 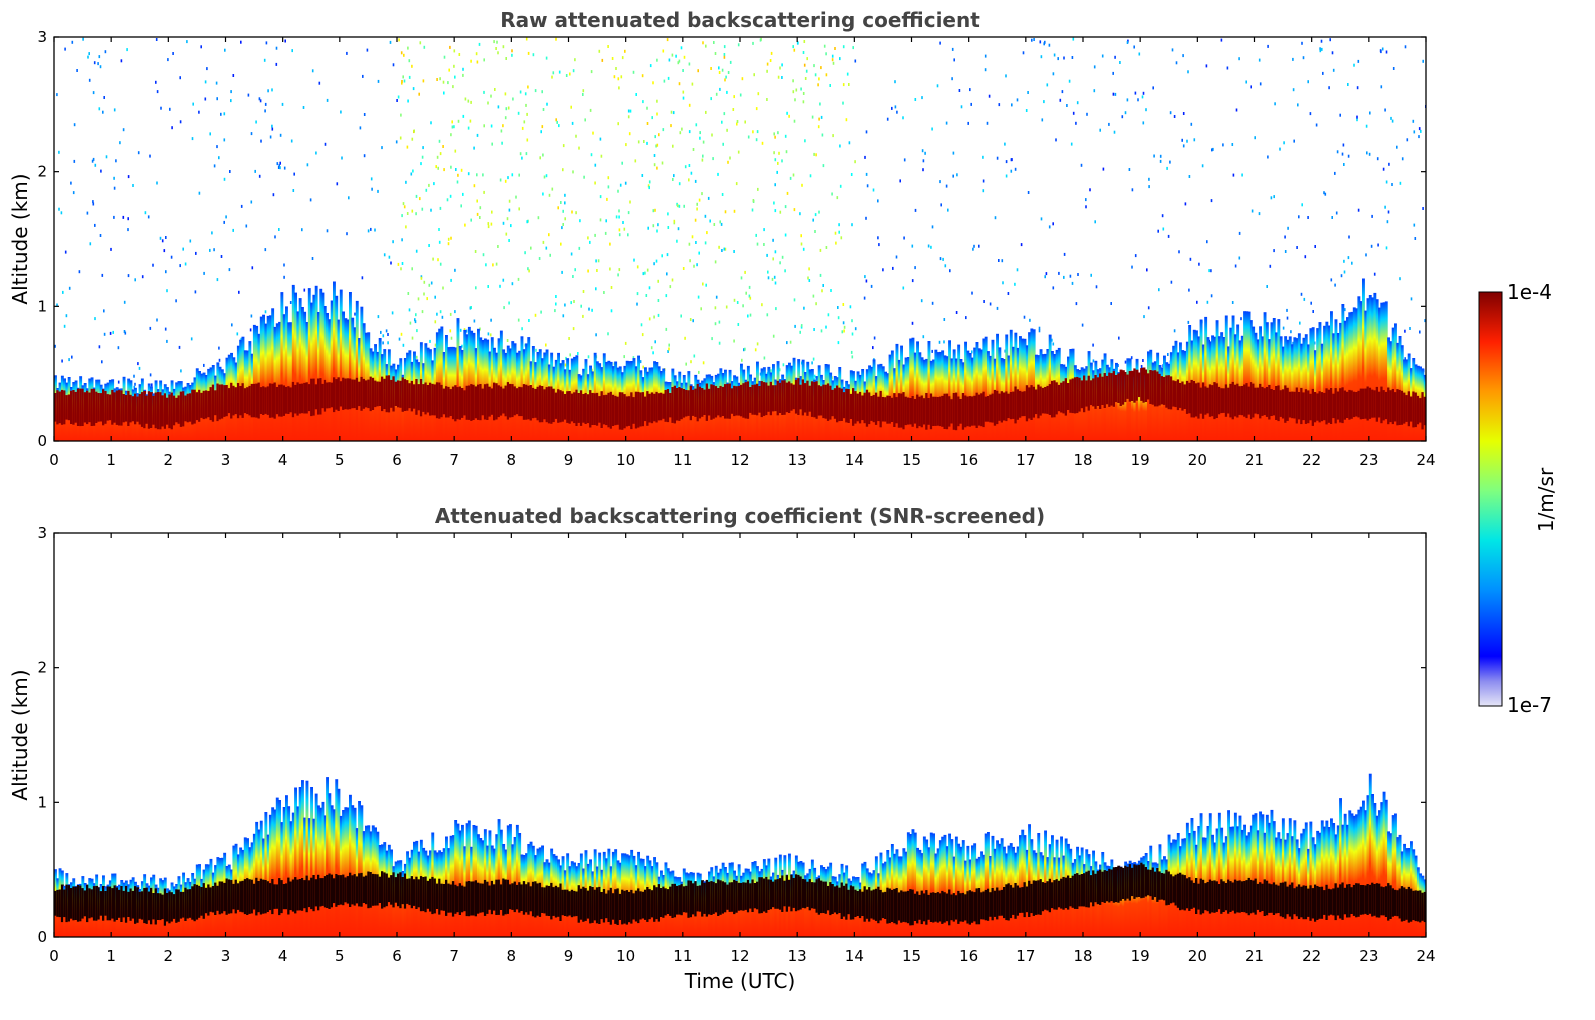 What do you see at coordinates (20, 734) in the screenshot?
I see `screened-y-axis-label: Altitude (km)` at bounding box center [20, 734].